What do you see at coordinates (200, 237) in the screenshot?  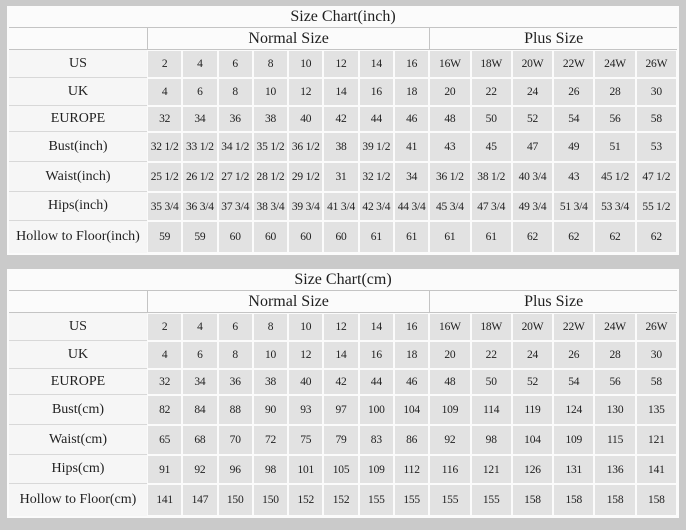 I see `table-cell: 59` at bounding box center [200, 237].